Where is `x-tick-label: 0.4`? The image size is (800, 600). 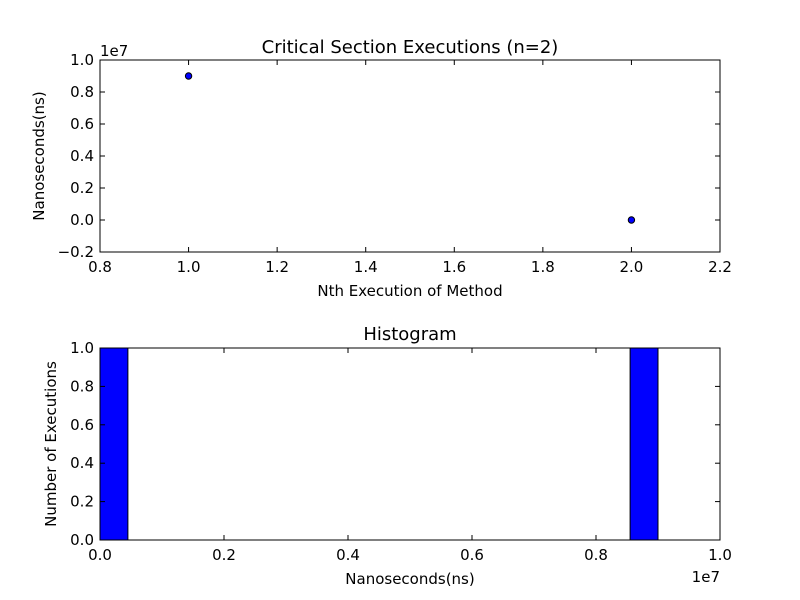 x-tick-label: 0.4 is located at coordinates (348, 555).